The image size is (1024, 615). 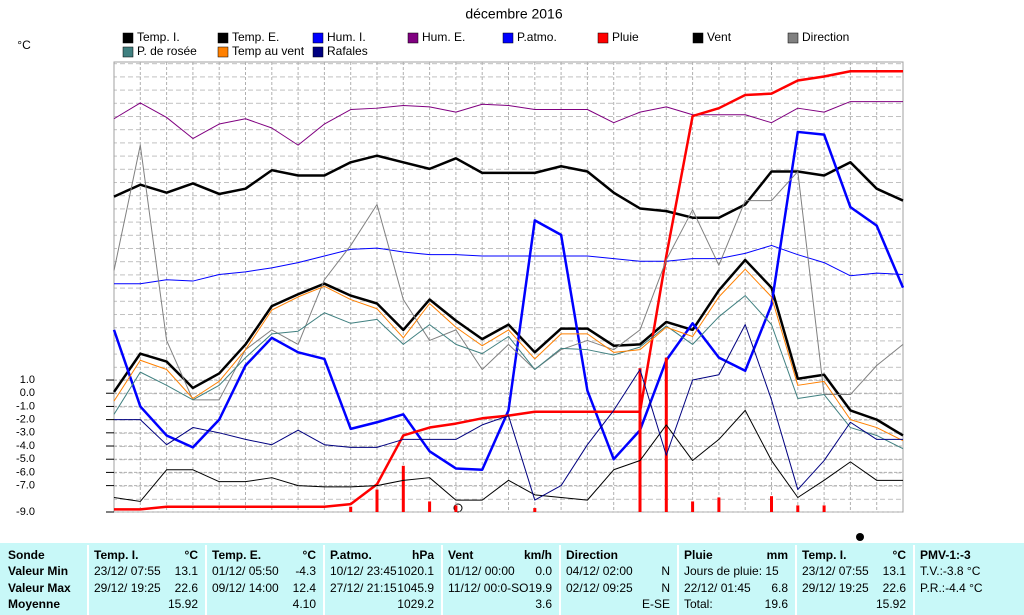 What do you see at coordinates (346, 37) in the screenshot?
I see `legend-label: Hum. I.` at bounding box center [346, 37].